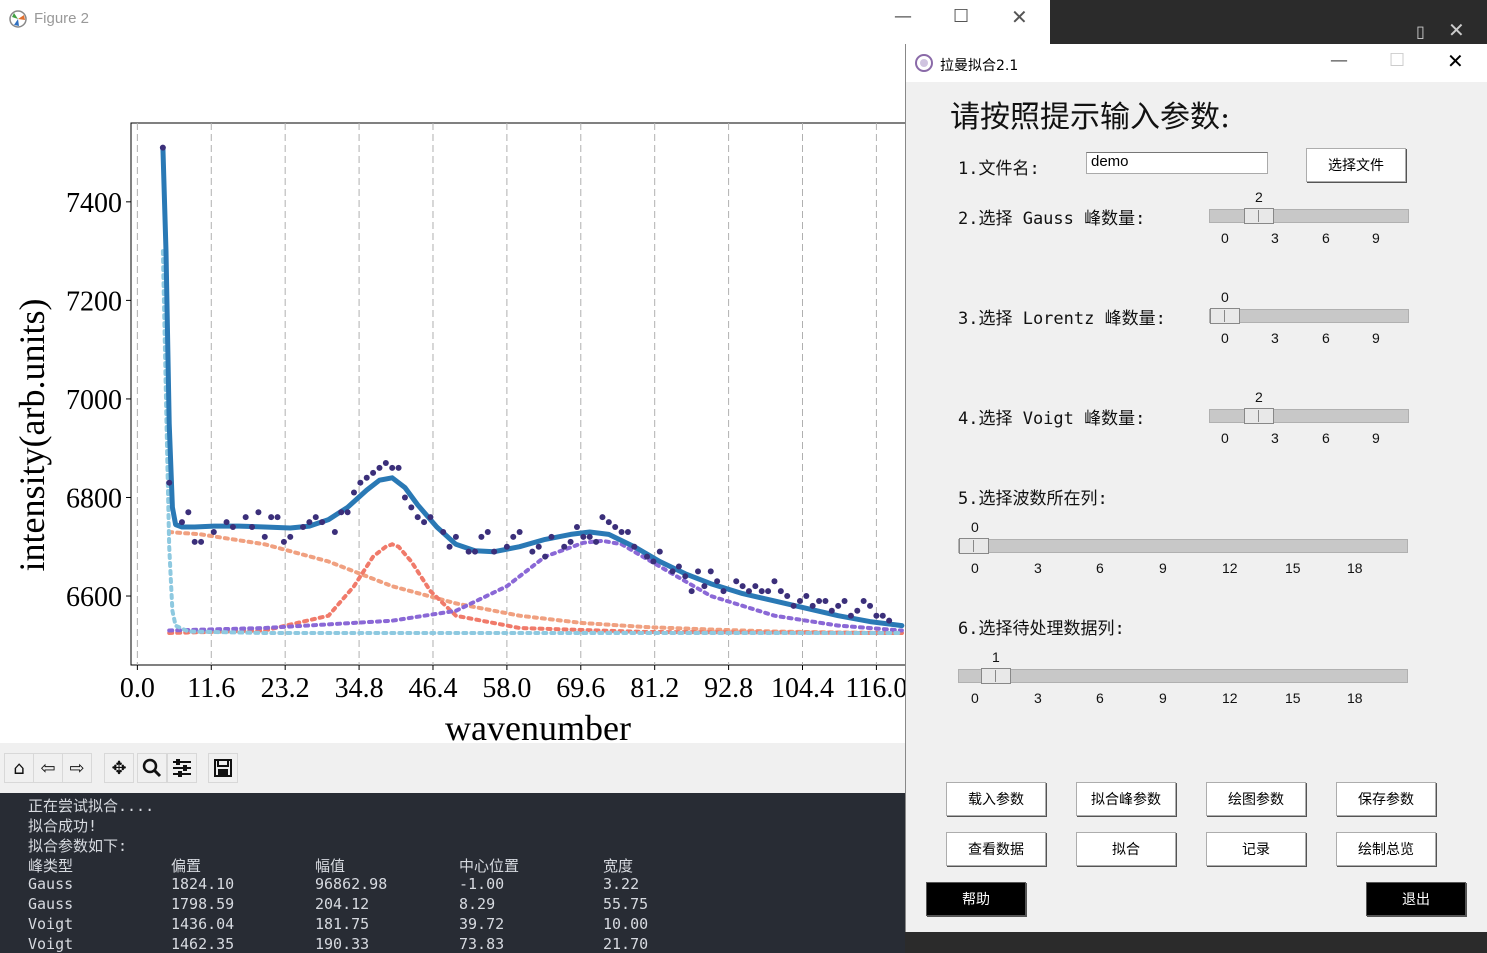  What do you see at coordinates (19, 768) in the screenshot?
I see `home-icon: ⌂` at bounding box center [19, 768].